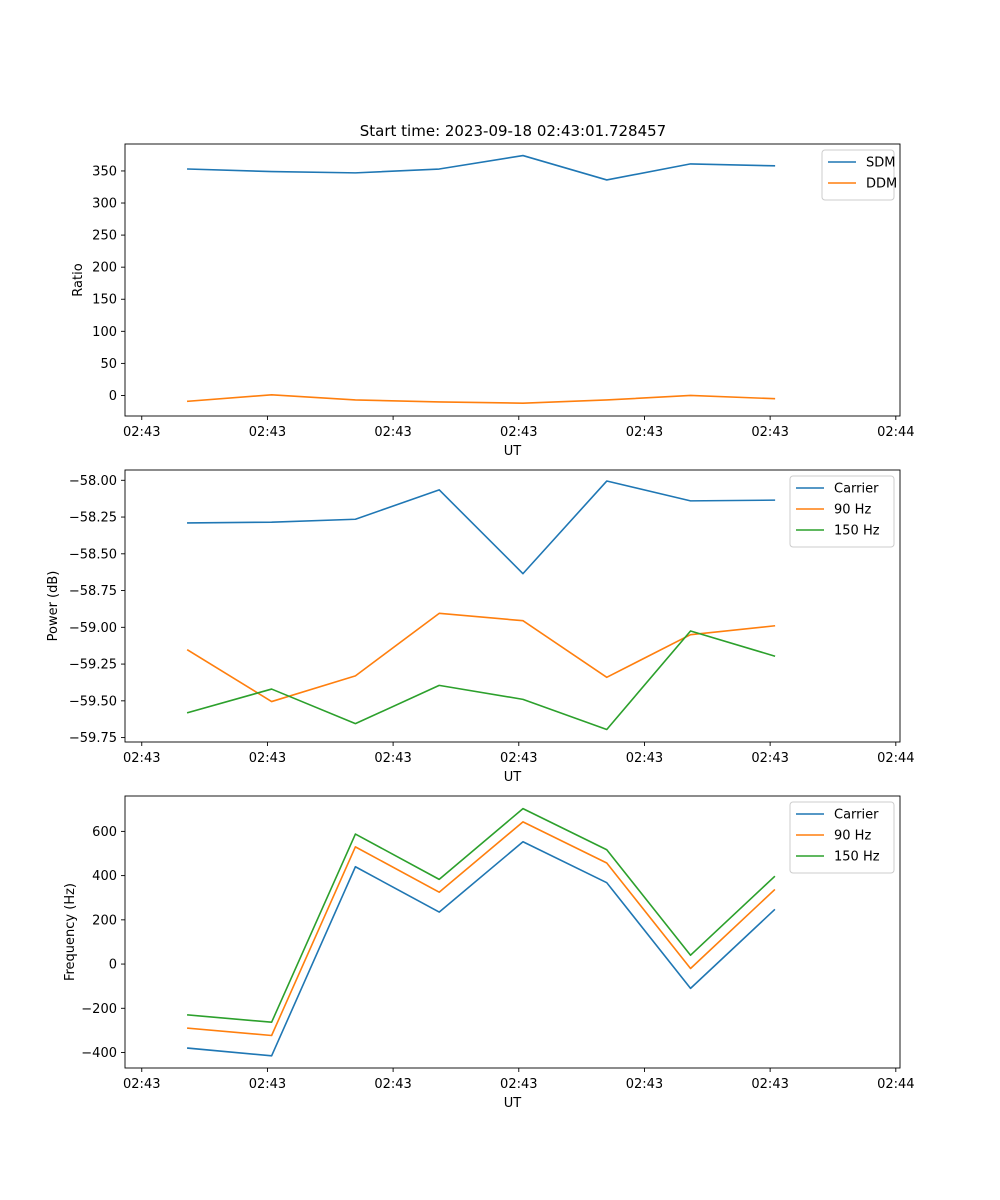 The width and height of the screenshot is (1000, 1200). What do you see at coordinates (267, 432) in the screenshot?
I see `x-tick-label-ratio-1: 02:43` at bounding box center [267, 432].